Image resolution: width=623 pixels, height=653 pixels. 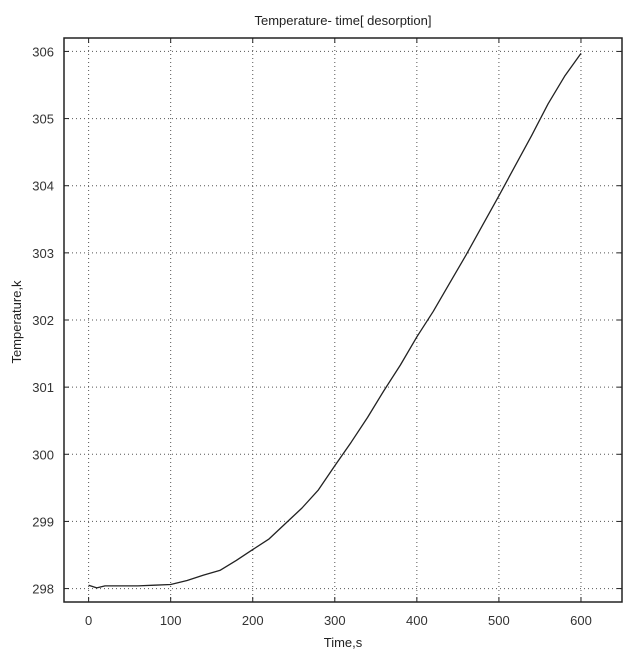 What do you see at coordinates (342, 20) in the screenshot?
I see `chart-title: Temperature- time[ desorption]` at bounding box center [342, 20].